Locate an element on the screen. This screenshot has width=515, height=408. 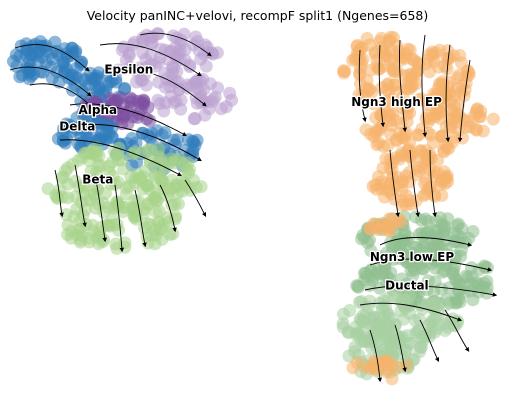
cluster-label: Epsilon is located at coordinates (128, 69).